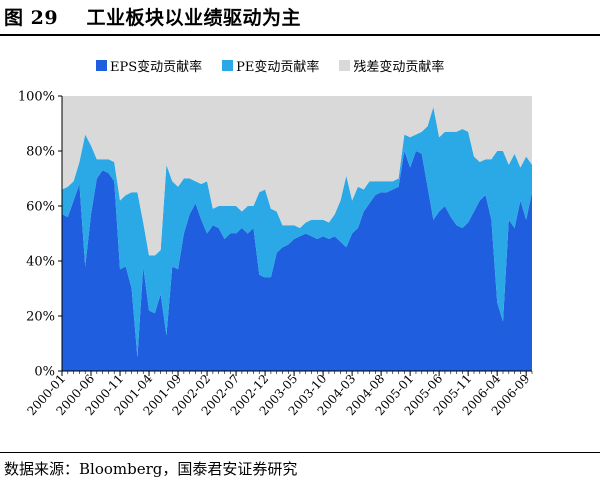  Describe the element at coordinates (36, 97) in the screenshot. I see `y-tick-label: 100%` at that location.